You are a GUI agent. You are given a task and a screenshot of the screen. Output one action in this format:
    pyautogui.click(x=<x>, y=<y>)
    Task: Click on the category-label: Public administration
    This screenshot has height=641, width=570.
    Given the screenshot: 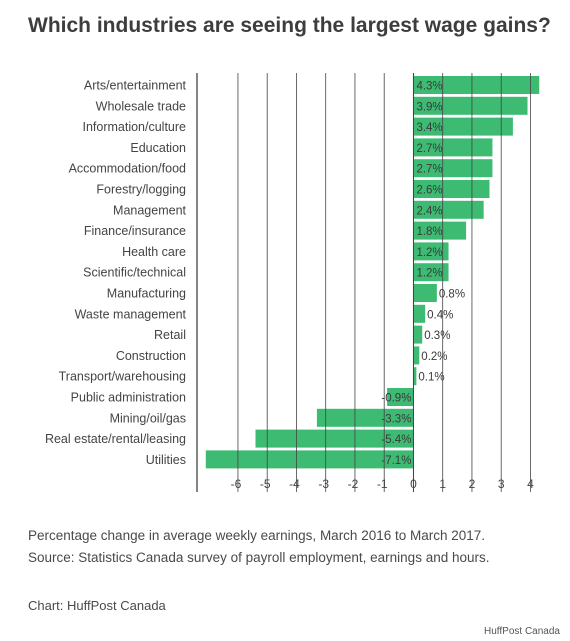 What is the action you would take?
    pyautogui.click(x=128, y=398)
    